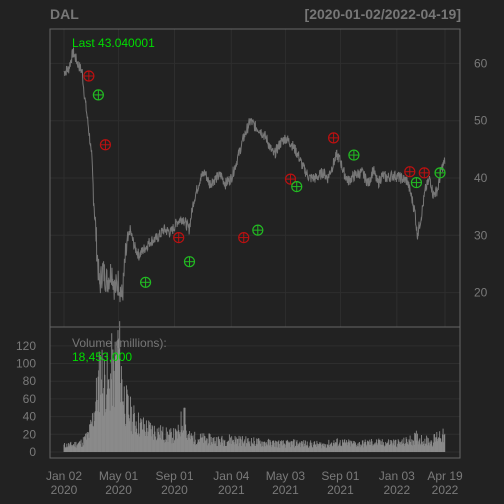 The width and height of the screenshot is (504, 504). What do you see at coordinates (119, 343) in the screenshot?
I see `volume-label: Volume (millions):` at bounding box center [119, 343].